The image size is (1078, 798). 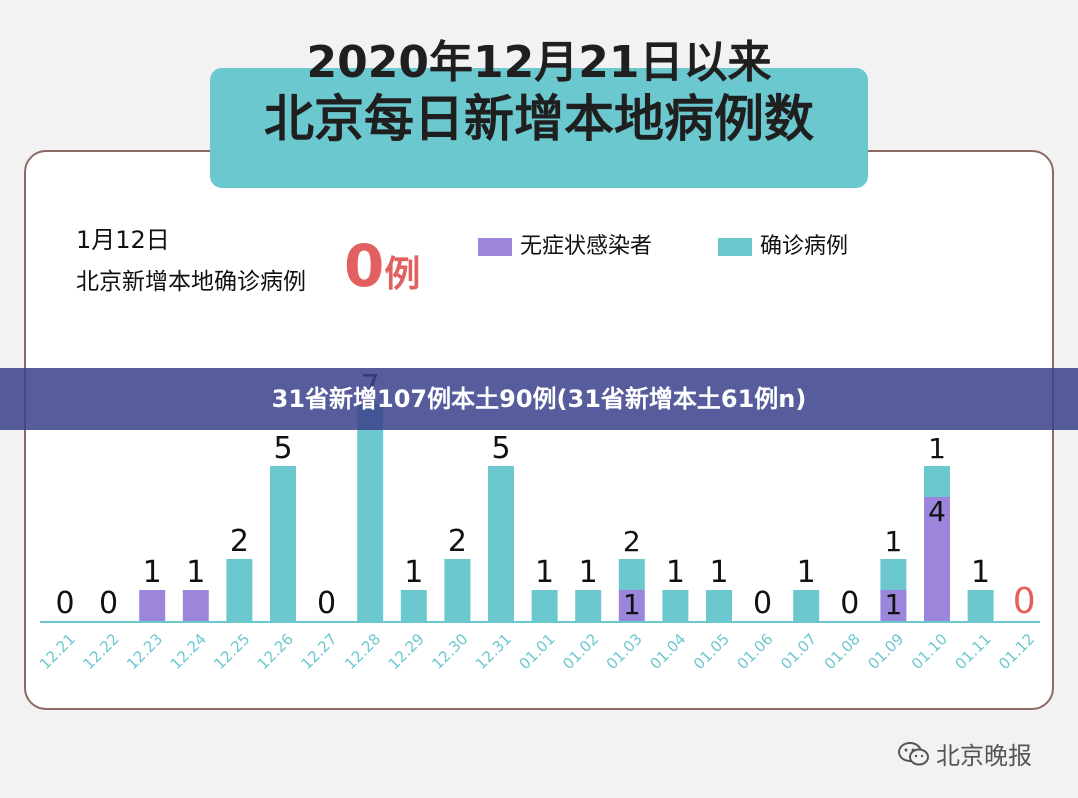 What do you see at coordinates (500, 448) in the screenshot?
I see `data-label-12.31: 5` at bounding box center [500, 448].